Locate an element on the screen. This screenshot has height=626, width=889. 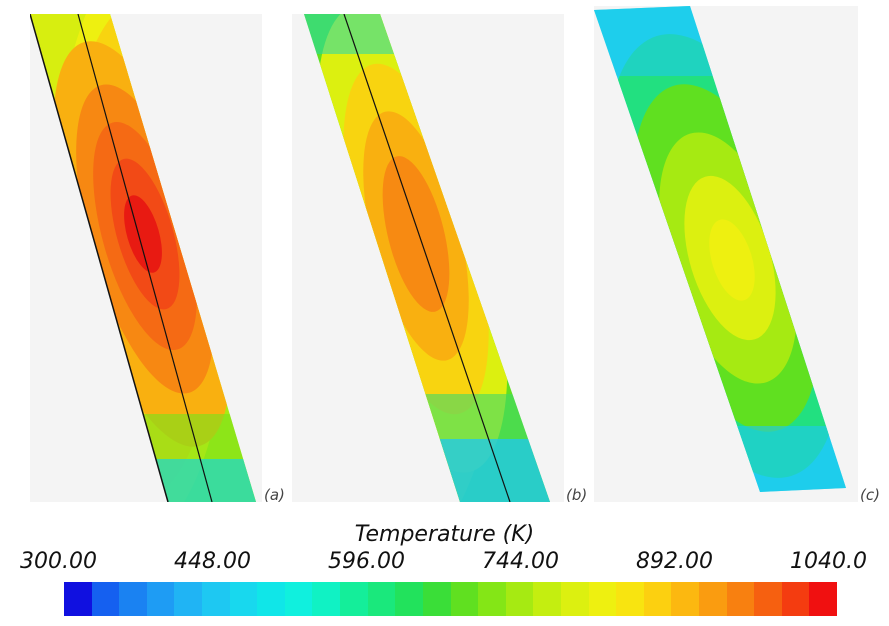
legend-tick-2: 448.00 is located at coordinates (212, 561).